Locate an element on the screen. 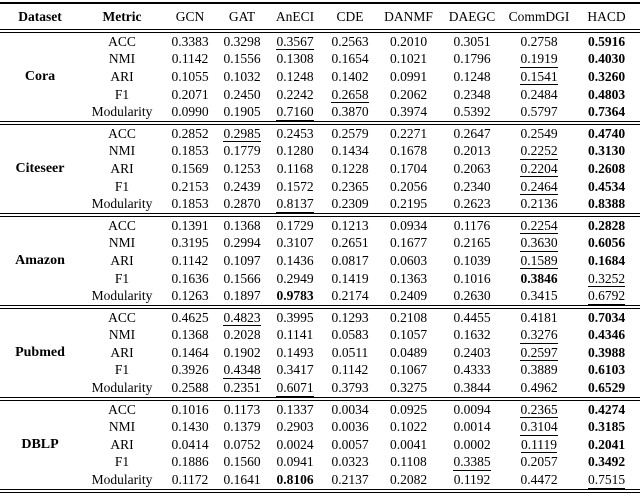 This screenshot has height=496, width=640. value-cell: 0.1368 is located at coordinates (242, 225).